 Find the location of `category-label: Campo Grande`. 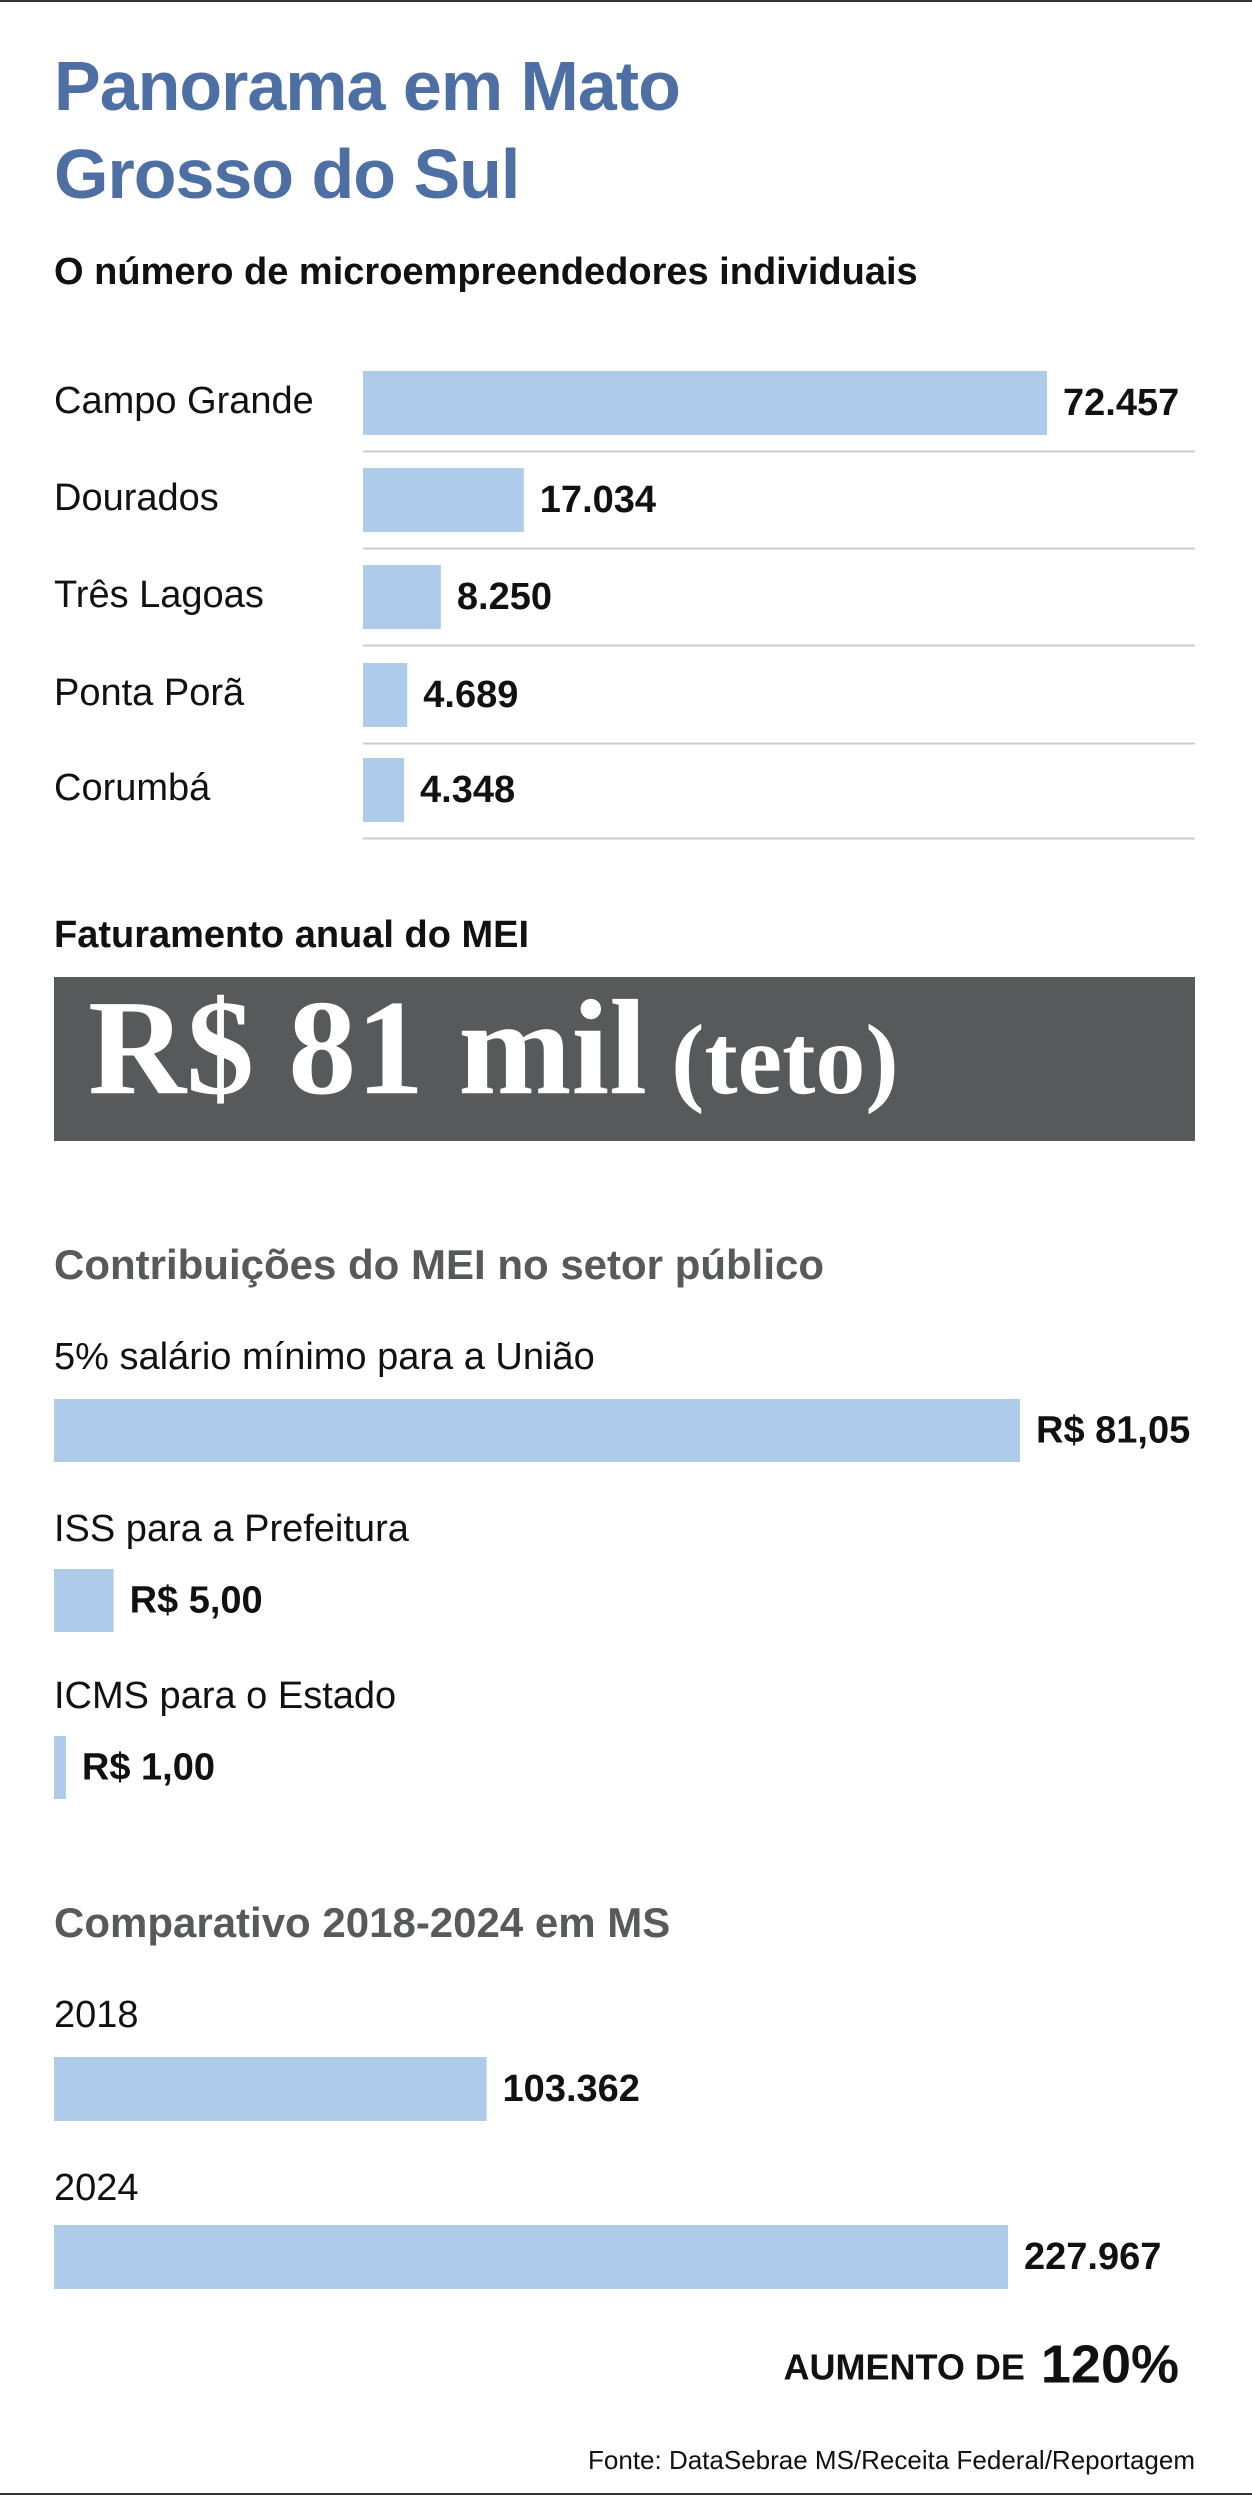

category-label: Campo Grande is located at coordinates (184, 401).